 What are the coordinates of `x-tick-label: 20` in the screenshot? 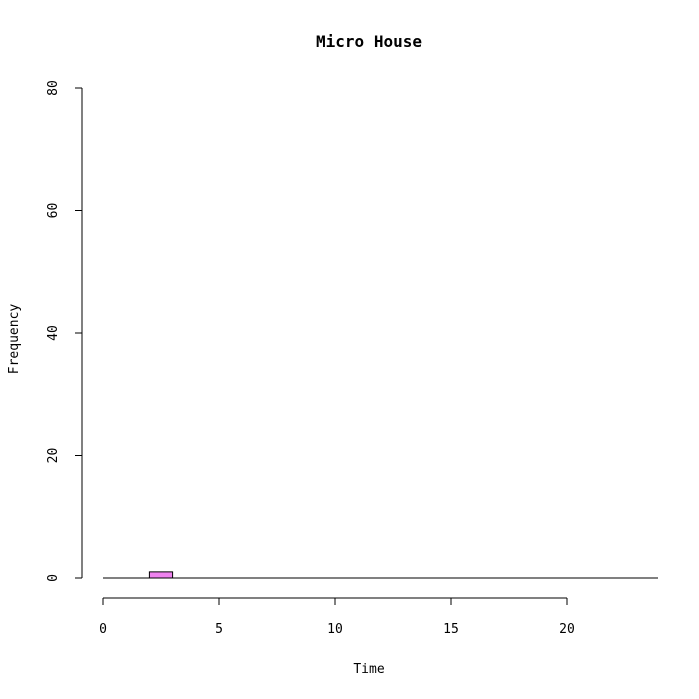 It's located at (567, 629).